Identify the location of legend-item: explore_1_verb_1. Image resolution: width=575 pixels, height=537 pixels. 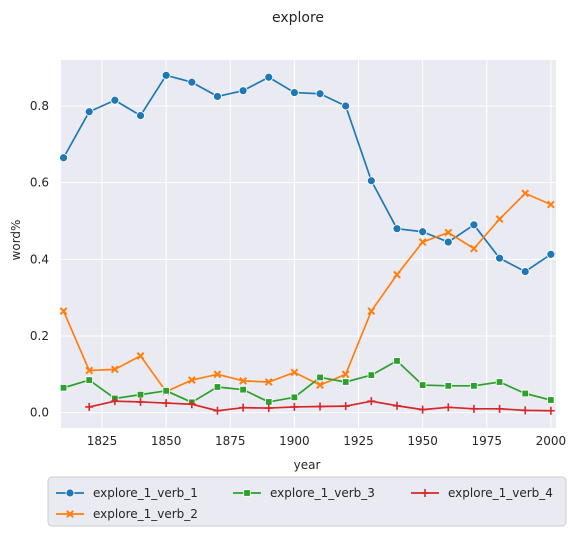
(127, 493).